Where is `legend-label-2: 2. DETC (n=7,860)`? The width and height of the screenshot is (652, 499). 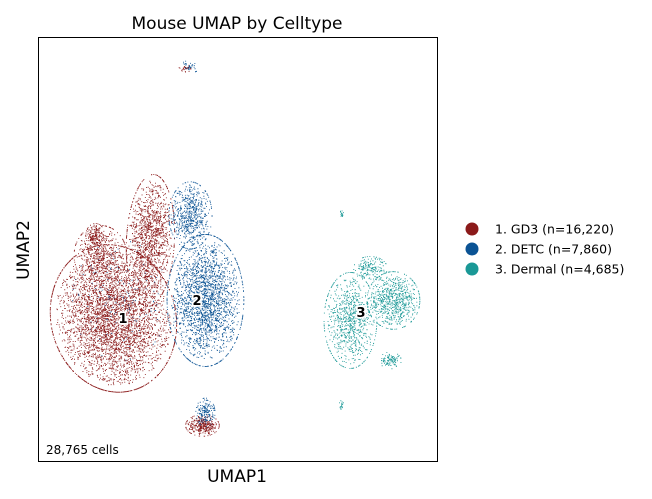
legend-label-2: 2. DETC (n=7,860) is located at coordinates (553, 249).